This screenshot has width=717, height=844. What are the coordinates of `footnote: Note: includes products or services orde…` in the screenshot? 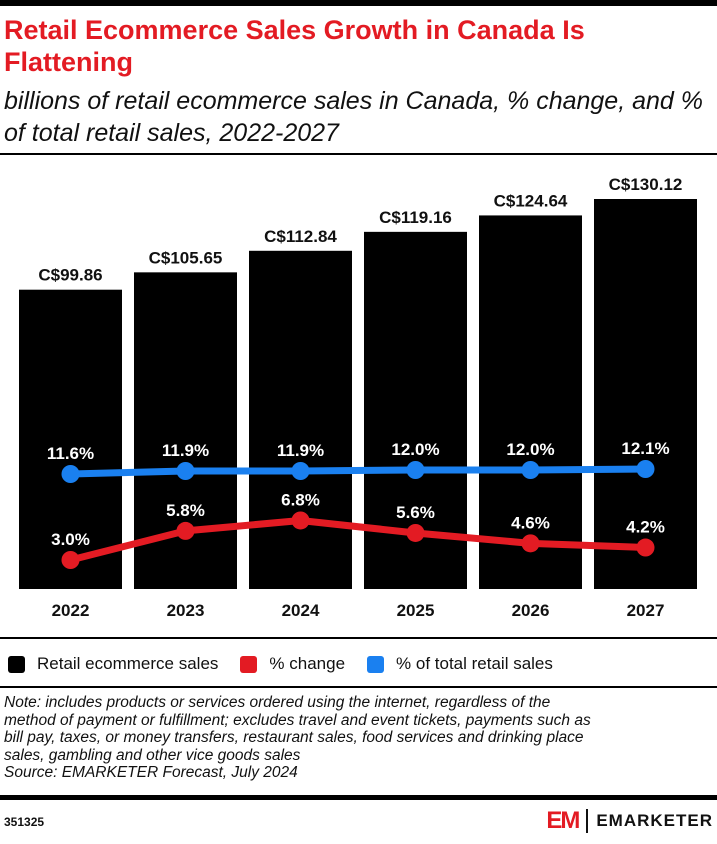 It's located at (359, 738).